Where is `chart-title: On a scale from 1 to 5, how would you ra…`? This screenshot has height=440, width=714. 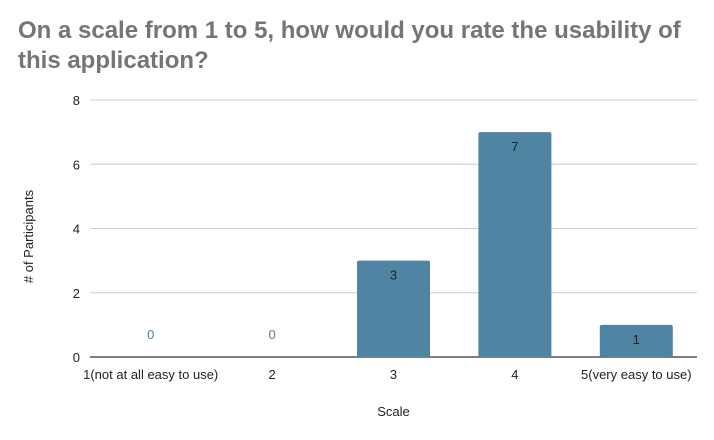
chart-title: On a scale from 1 to 5, how would you ra… is located at coordinates (349, 45).